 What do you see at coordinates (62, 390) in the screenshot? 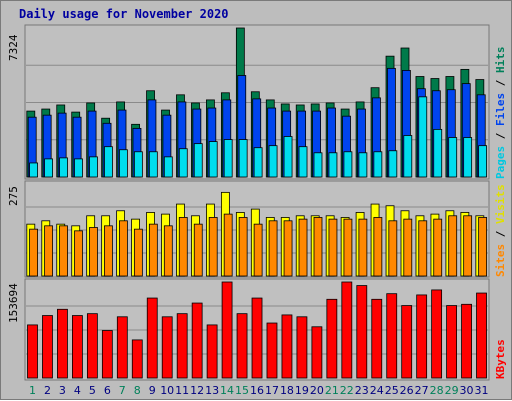
I see `day-label-3: 3` at bounding box center [62, 390].